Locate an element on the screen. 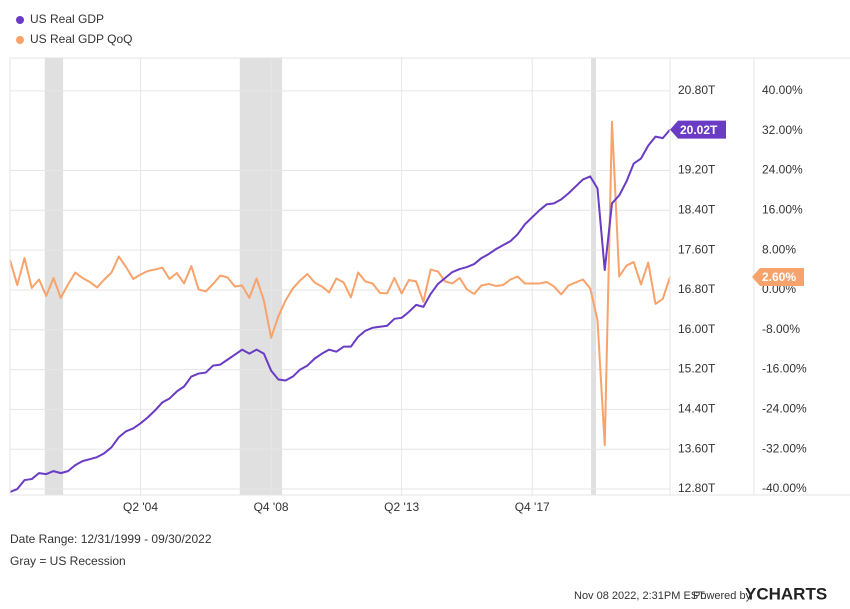 This screenshot has height=609, width=850. date-range: Date Range: 12/31/1999 - 09/30/2022 is located at coordinates (111, 539).